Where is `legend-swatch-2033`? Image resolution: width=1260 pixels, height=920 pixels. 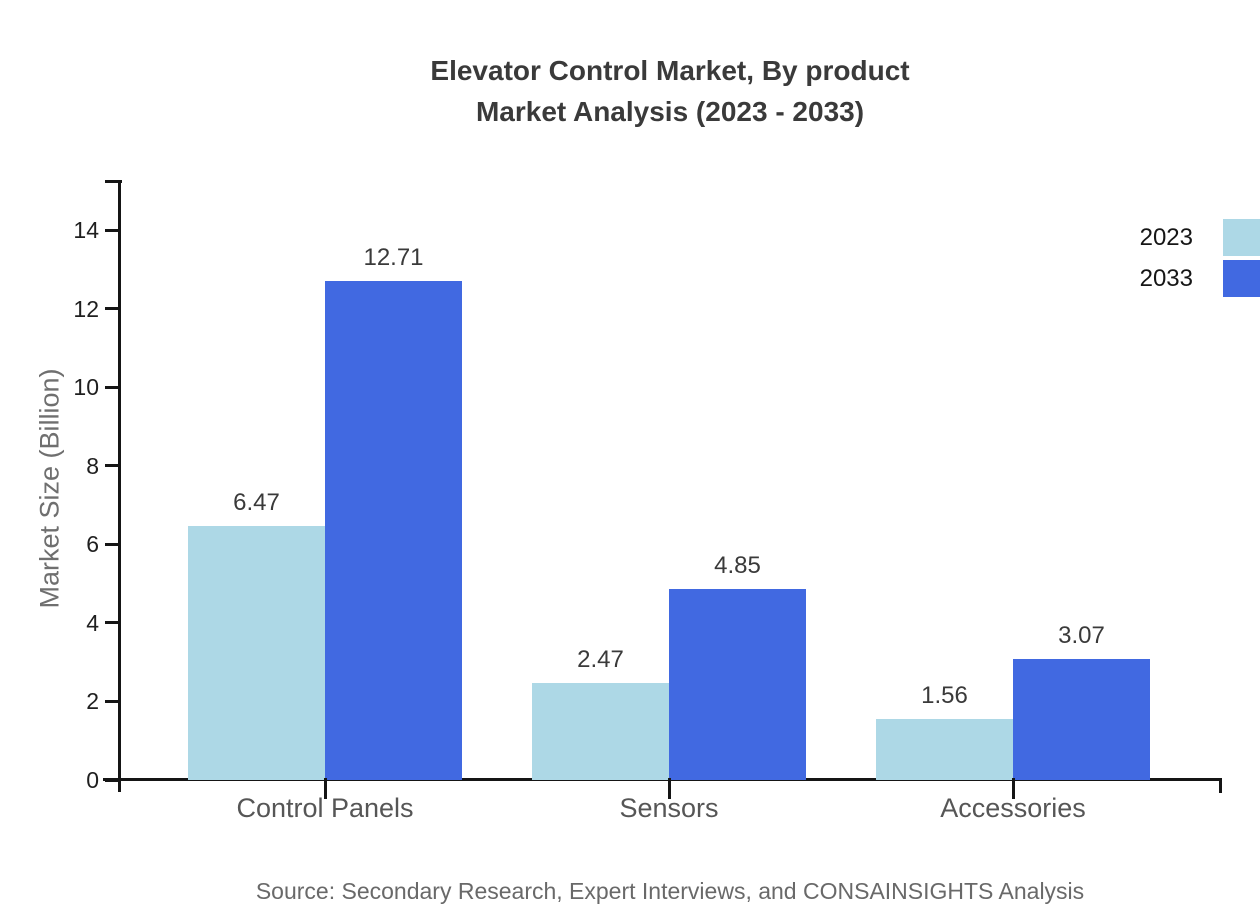 legend-swatch-2033 is located at coordinates (1241, 278).